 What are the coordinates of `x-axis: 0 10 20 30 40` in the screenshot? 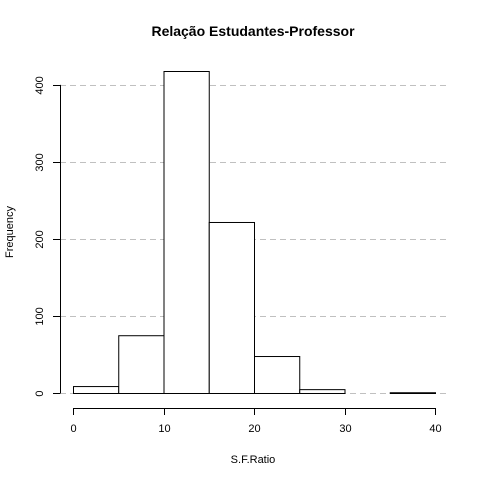 It's located at (256, 421).